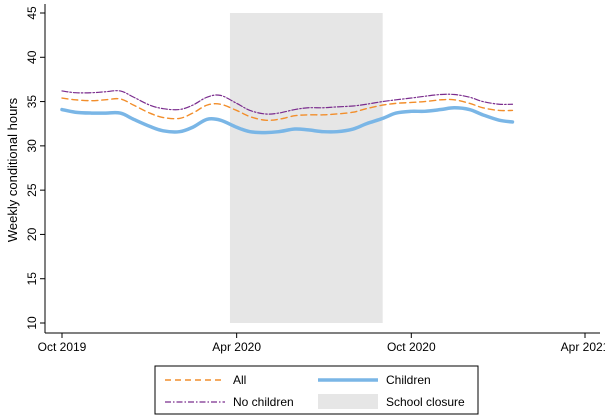 The height and width of the screenshot is (419, 605). Describe the element at coordinates (32, 323) in the screenshot. I see `y-tick-label: 10` at that location.